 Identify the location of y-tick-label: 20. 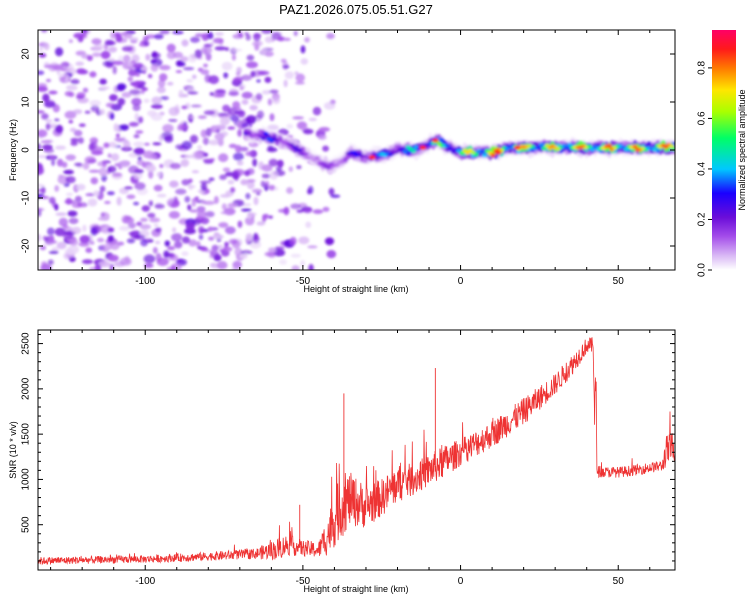
(26, 54).